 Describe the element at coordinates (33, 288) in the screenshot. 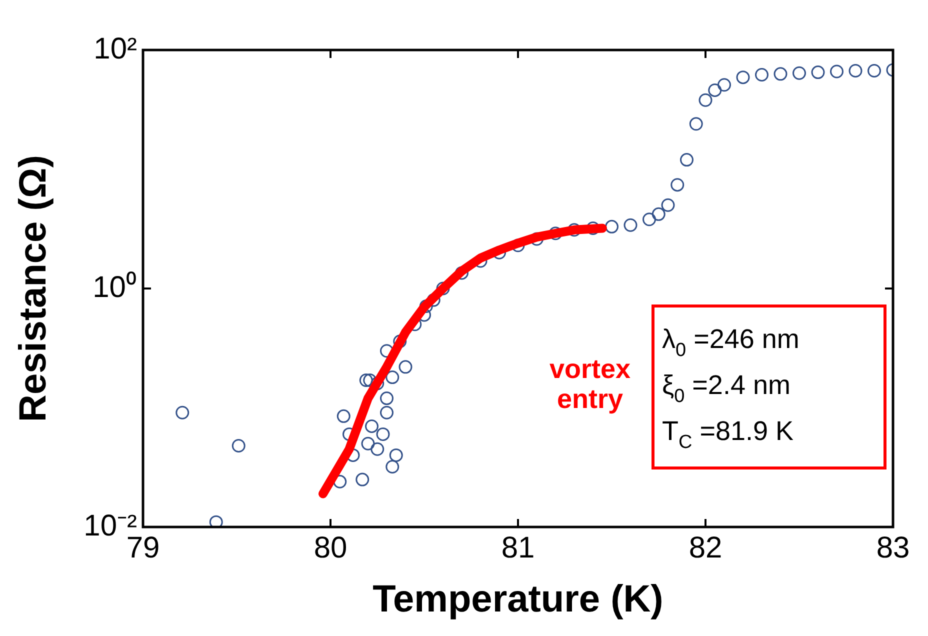

I see `y-axis-title: Resistance (Ω)` at that location.